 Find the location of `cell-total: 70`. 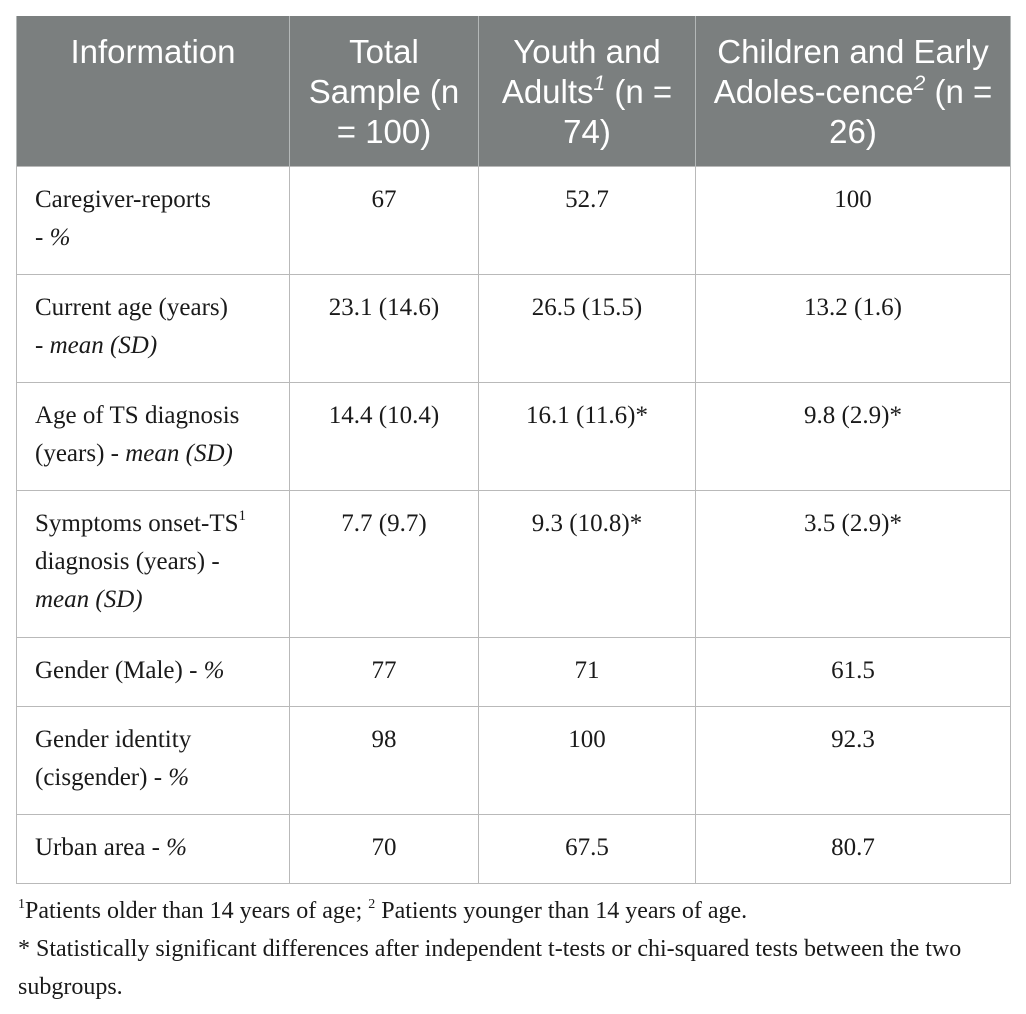

cell-total: 70 is located at coordinates (384, 849).